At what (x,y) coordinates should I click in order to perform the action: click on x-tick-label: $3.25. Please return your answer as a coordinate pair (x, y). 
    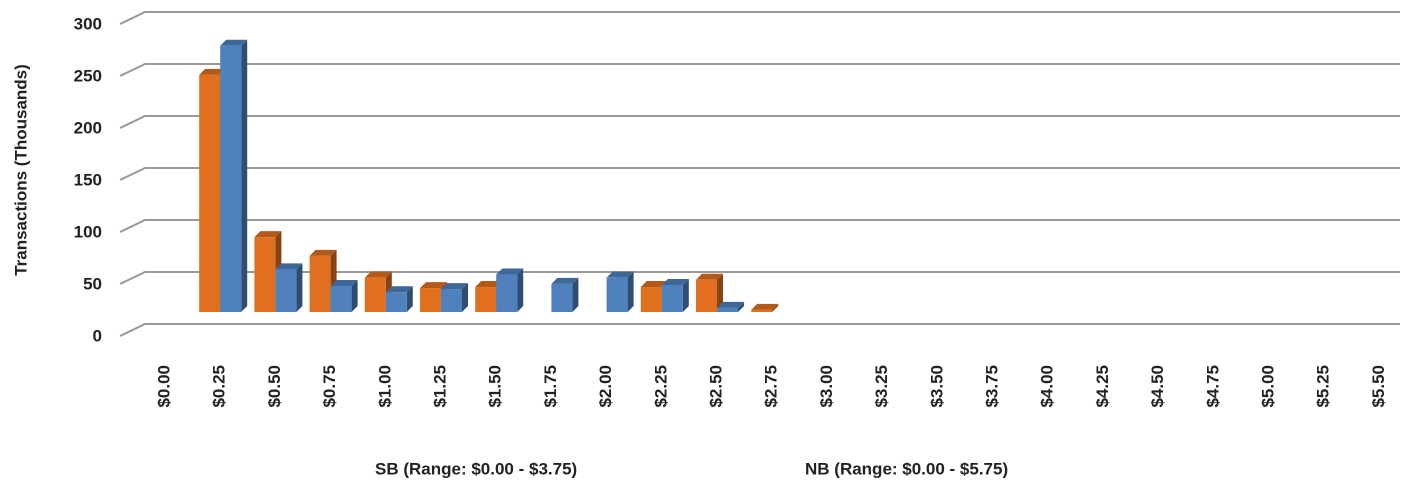
    Looking at the image, I should click on (881, 386).